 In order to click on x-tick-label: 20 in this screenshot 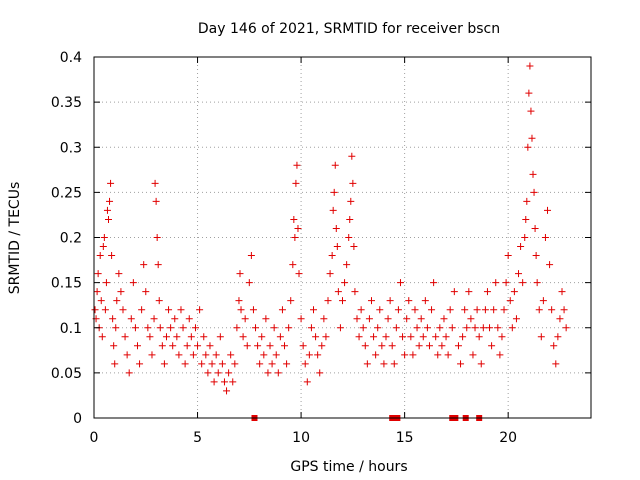, I will do `click(508, 438)`.